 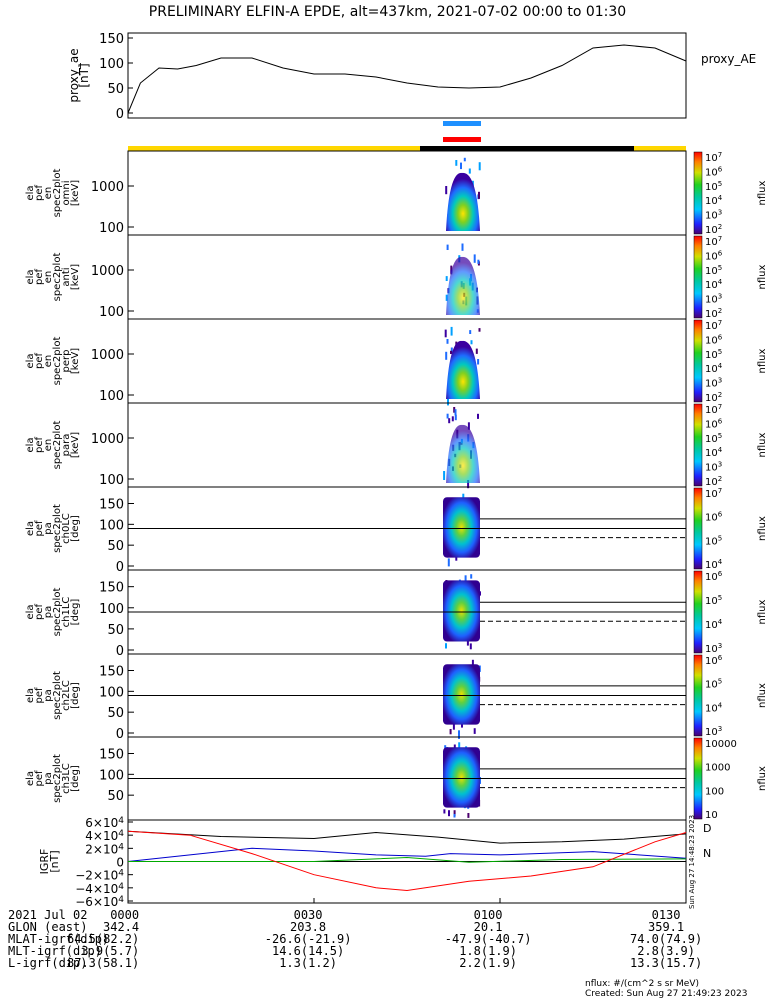 What do you see at coordinates (488, 963) in the screenshot?
I see `footer-row-value: 2.2(1.9)` at bounding box center [488, 963].